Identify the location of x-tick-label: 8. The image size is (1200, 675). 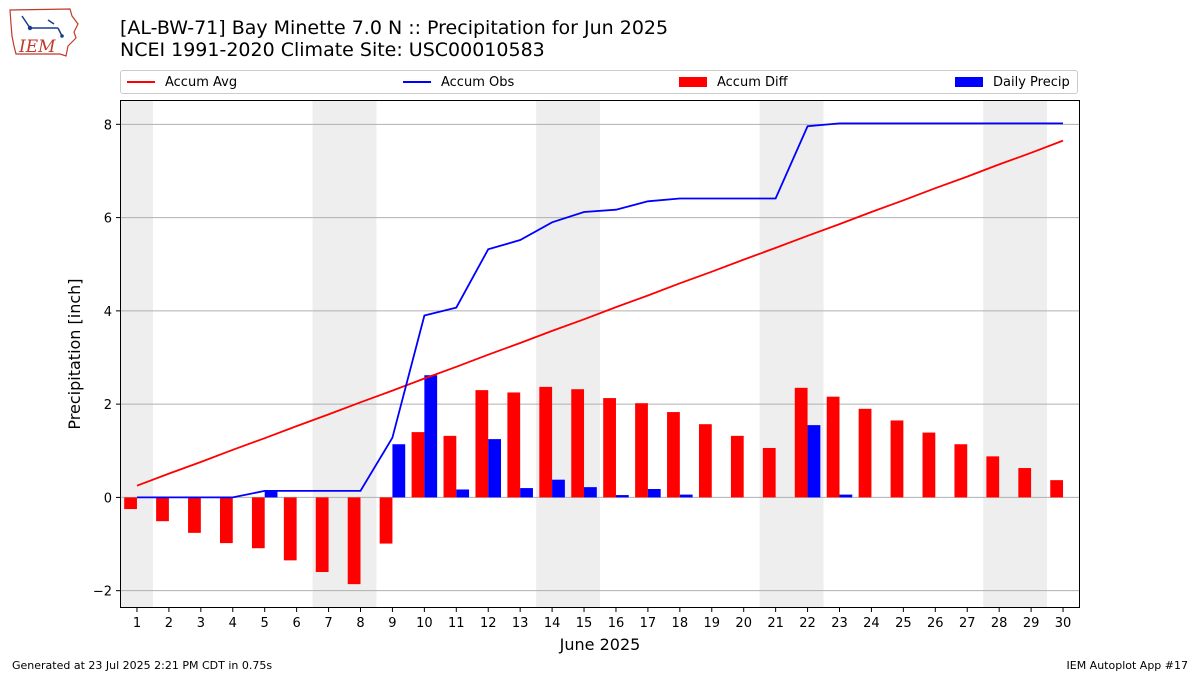
(360, 623).